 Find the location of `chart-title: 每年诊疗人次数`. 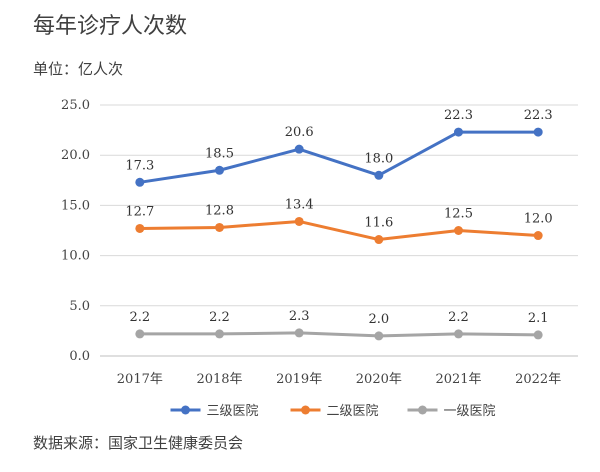

chart-title: 每年诊疗人次数 is located at coordinates (110, 26).